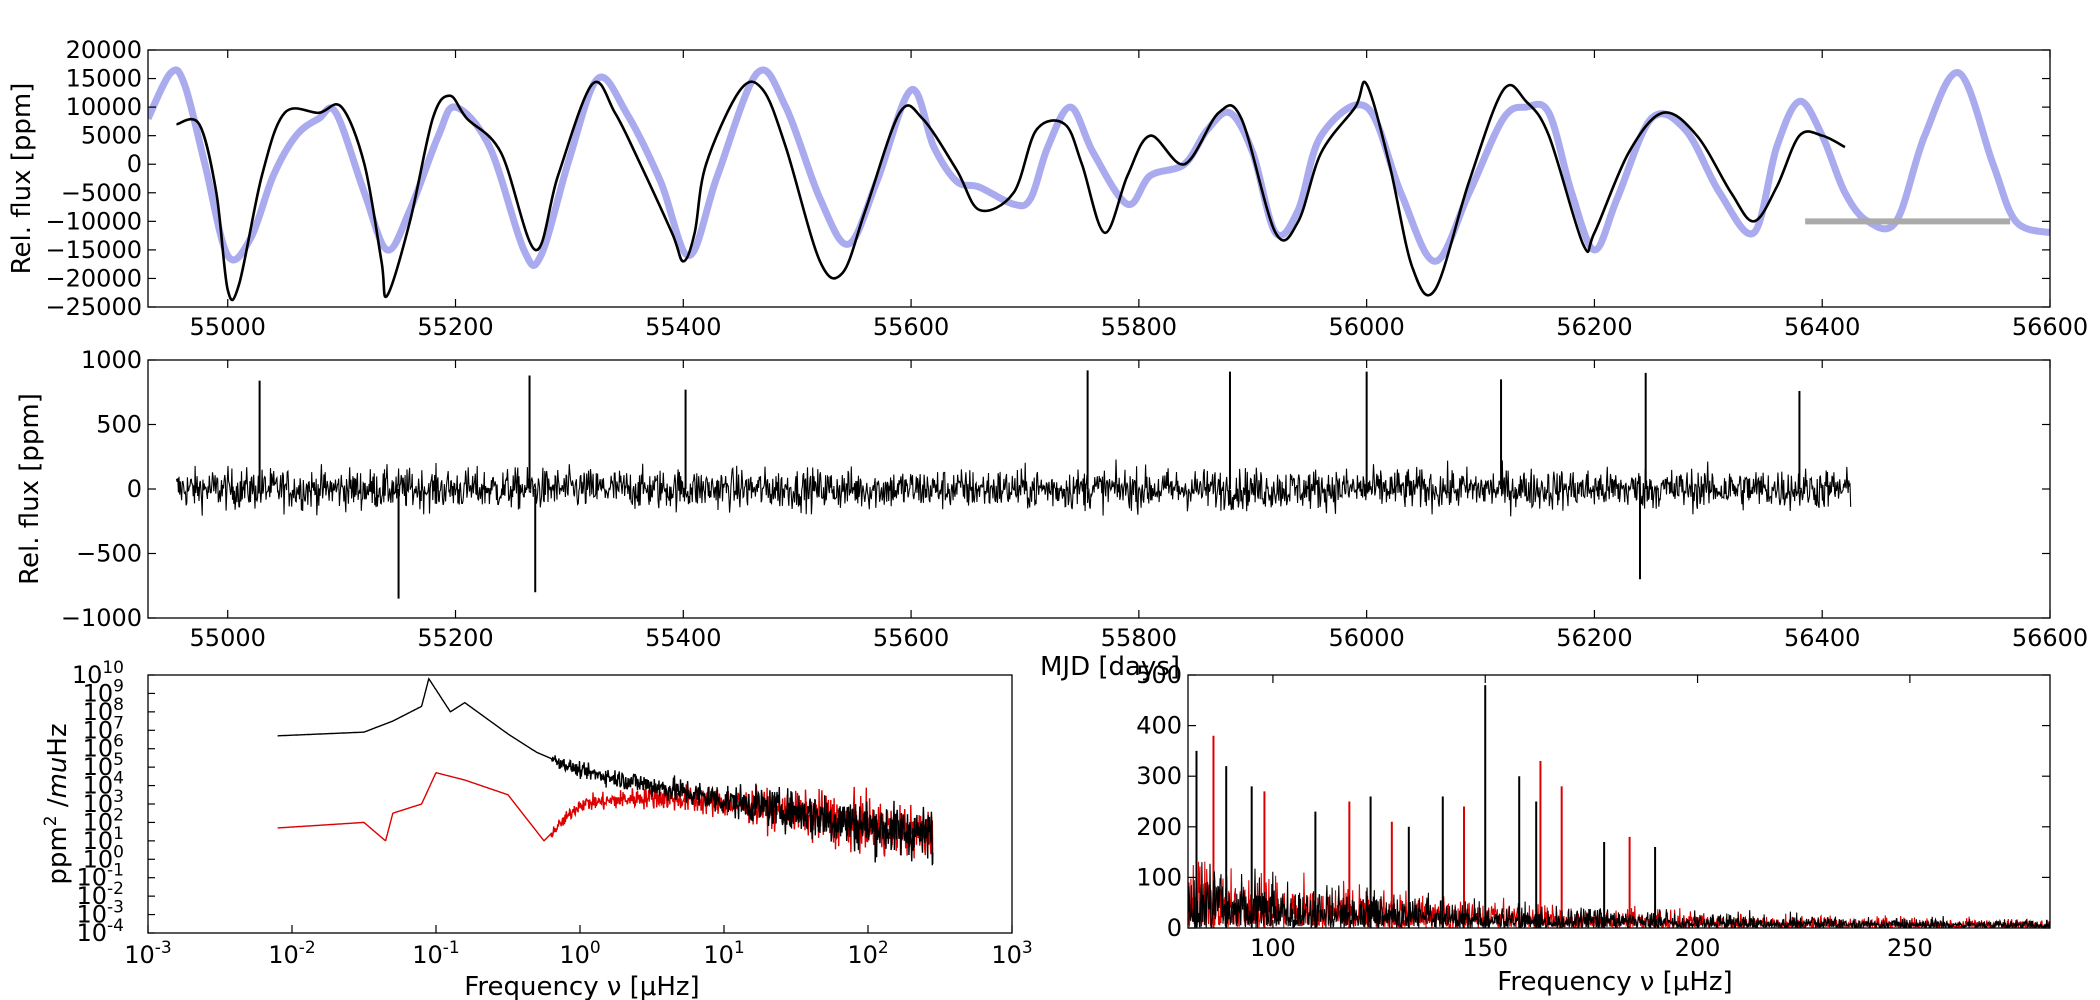 The height and width of the screenshot is (1000, 2100). I want to click on y-tick-label: −5000, so click(101, 193).